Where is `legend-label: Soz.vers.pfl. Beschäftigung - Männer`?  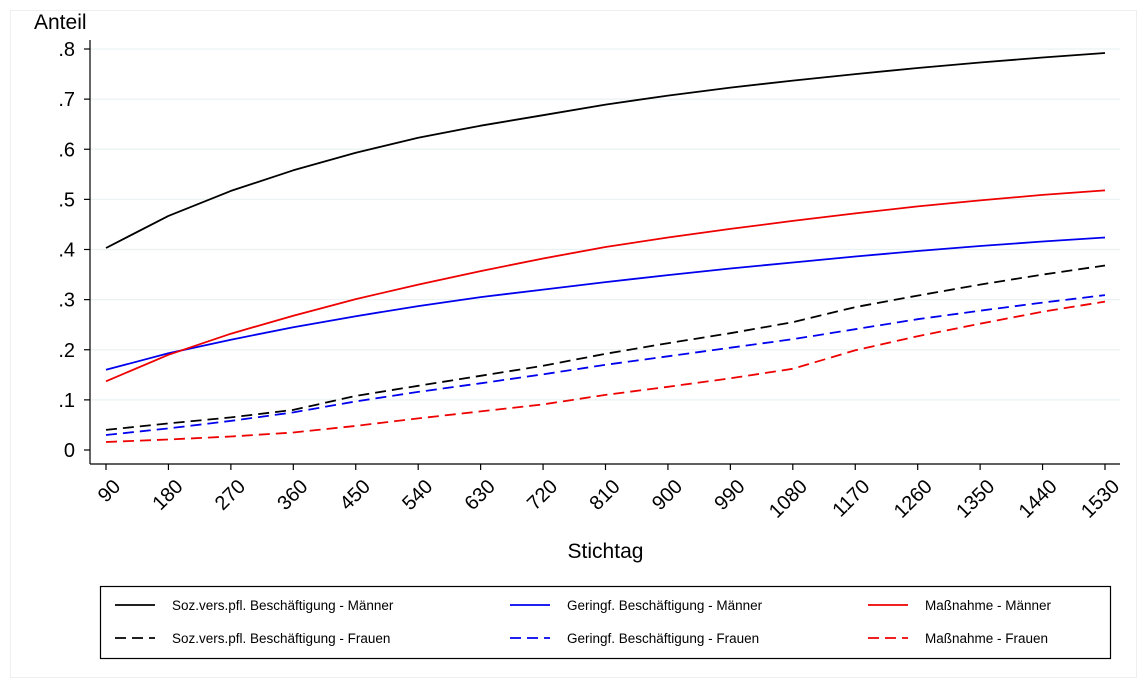
legend-label: Soz.vers.pfl. Beschäftigung - Männer is located at coordinates (283, 605).